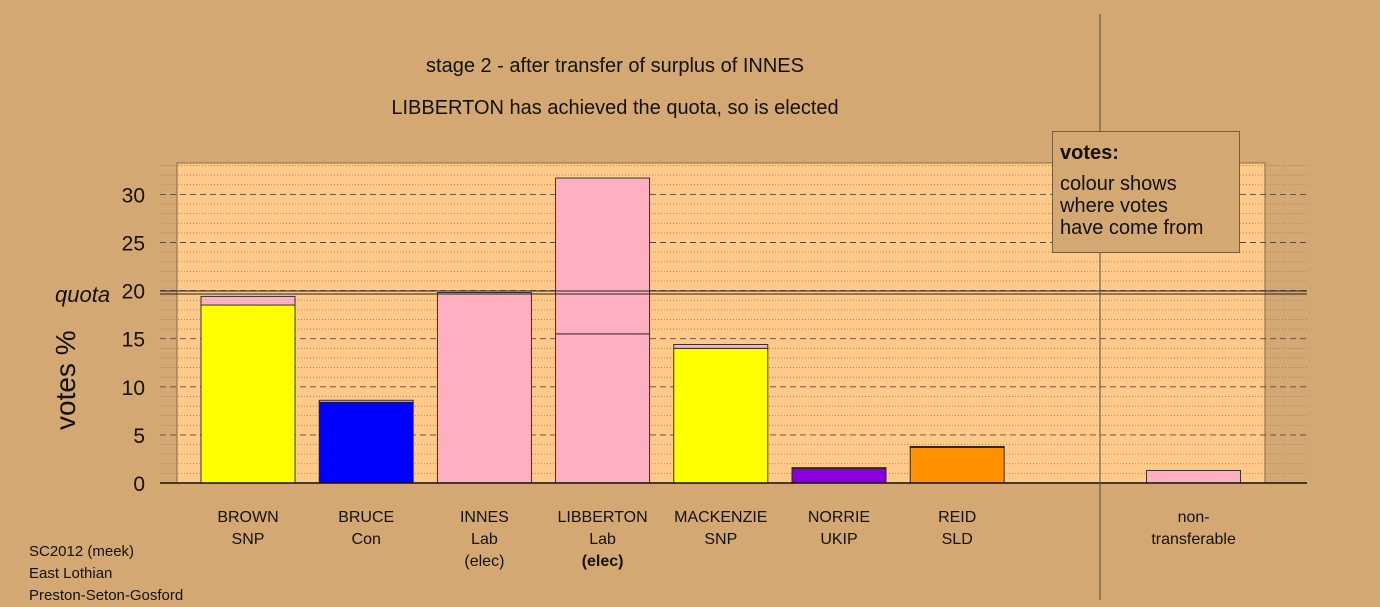  What do you see at coordinates (366, 517) in the screenshot?
I see `category-label: BRUCE` at bounding box center [366, 517].